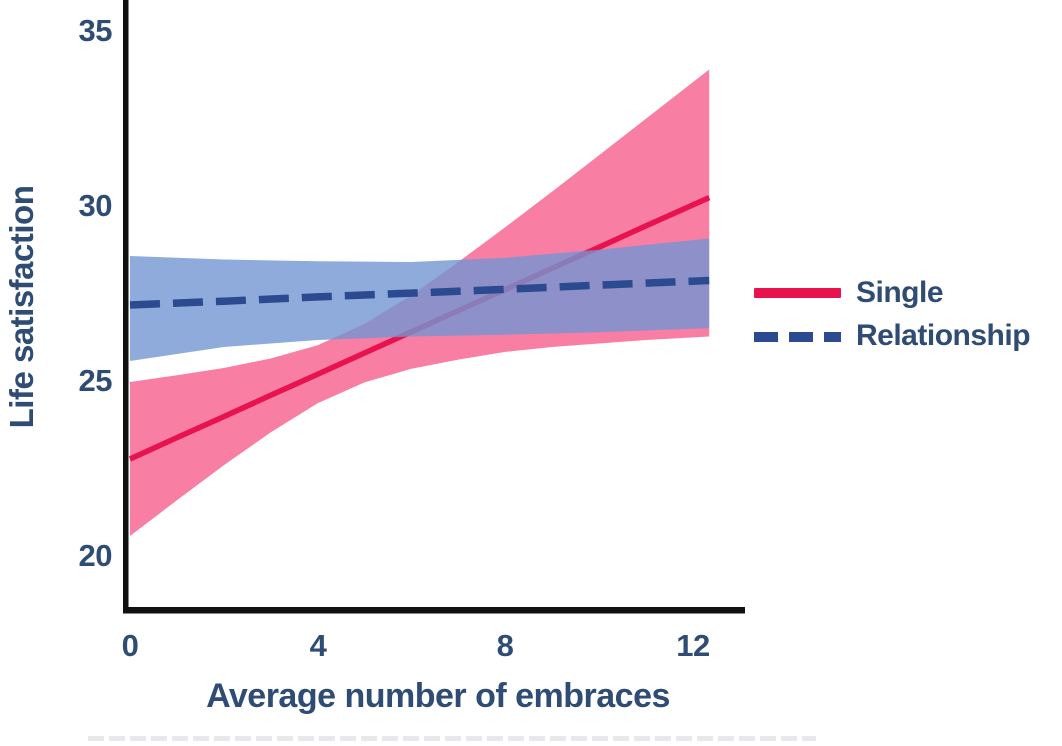 The width and height of the screenshot is (1062, 746). I want to click on x-tick-4: 4, so click(318, 645).